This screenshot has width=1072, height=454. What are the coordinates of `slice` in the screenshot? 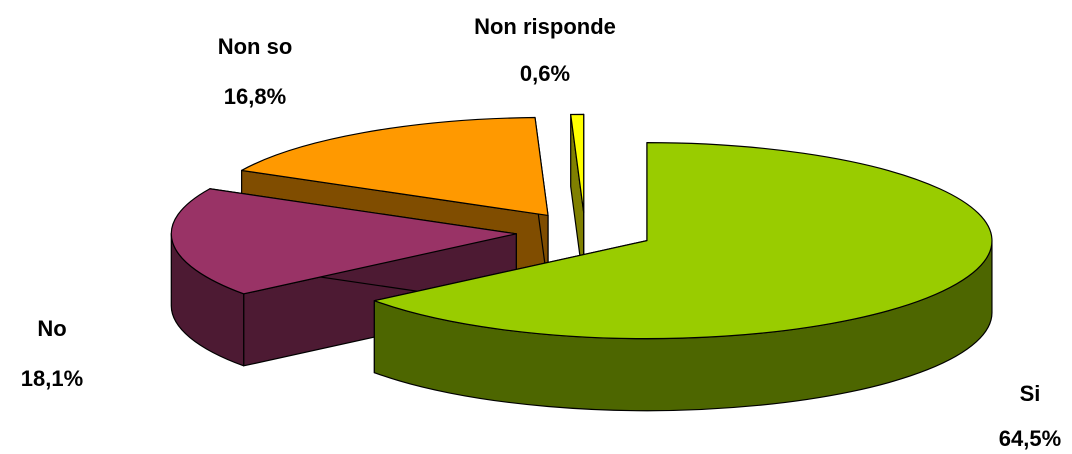 It's located at (577, 199).